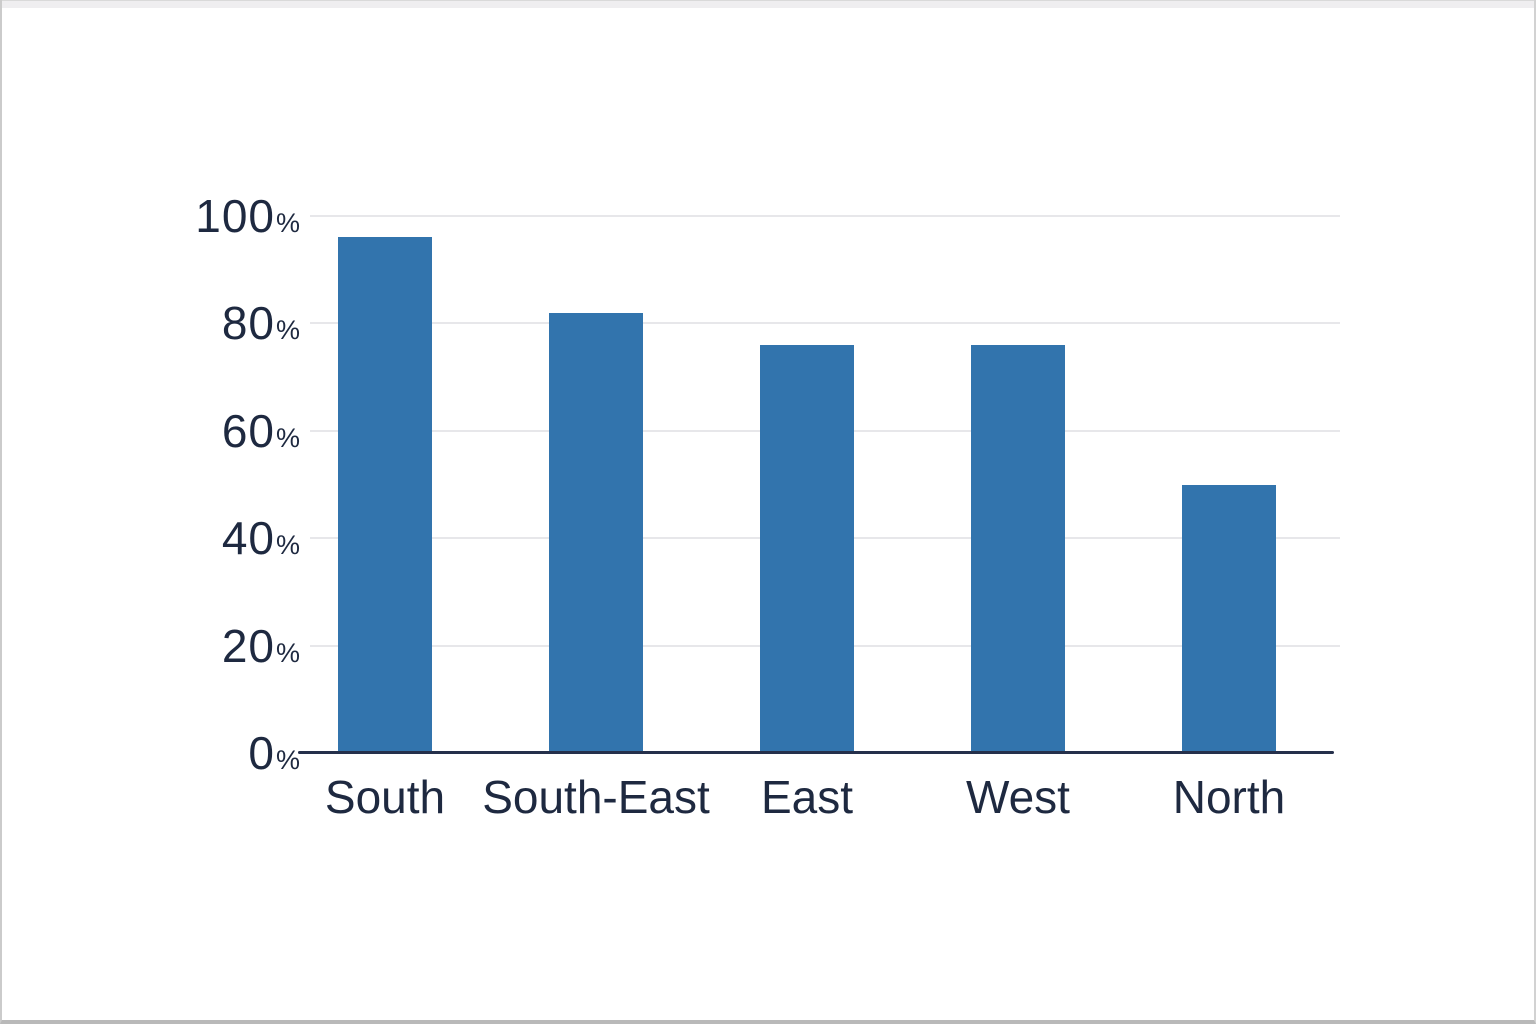  I want to click on bar-north, so click(1229, 618).